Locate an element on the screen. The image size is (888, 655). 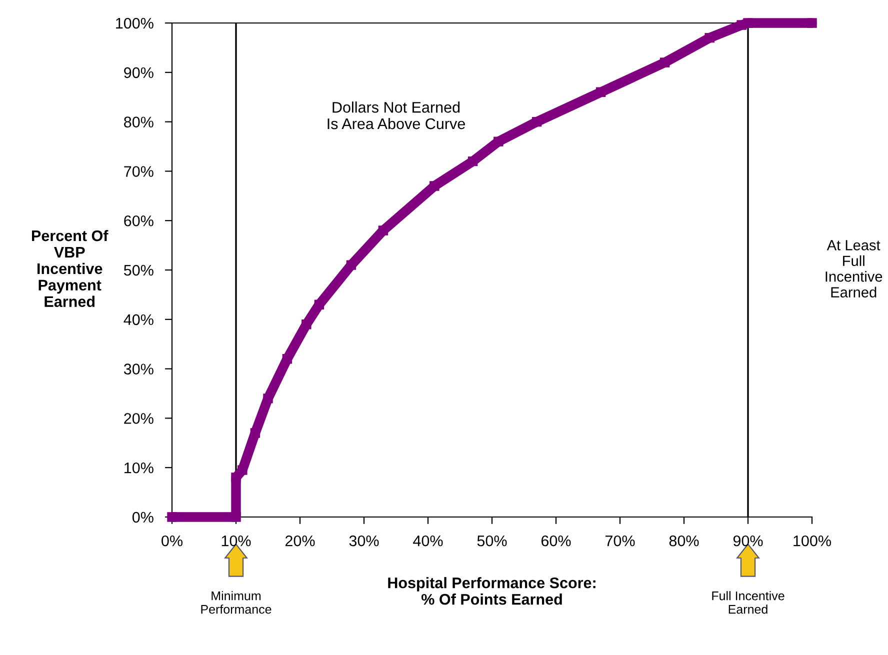
y-tick-label: 60% is located at coordinates (139, 220).